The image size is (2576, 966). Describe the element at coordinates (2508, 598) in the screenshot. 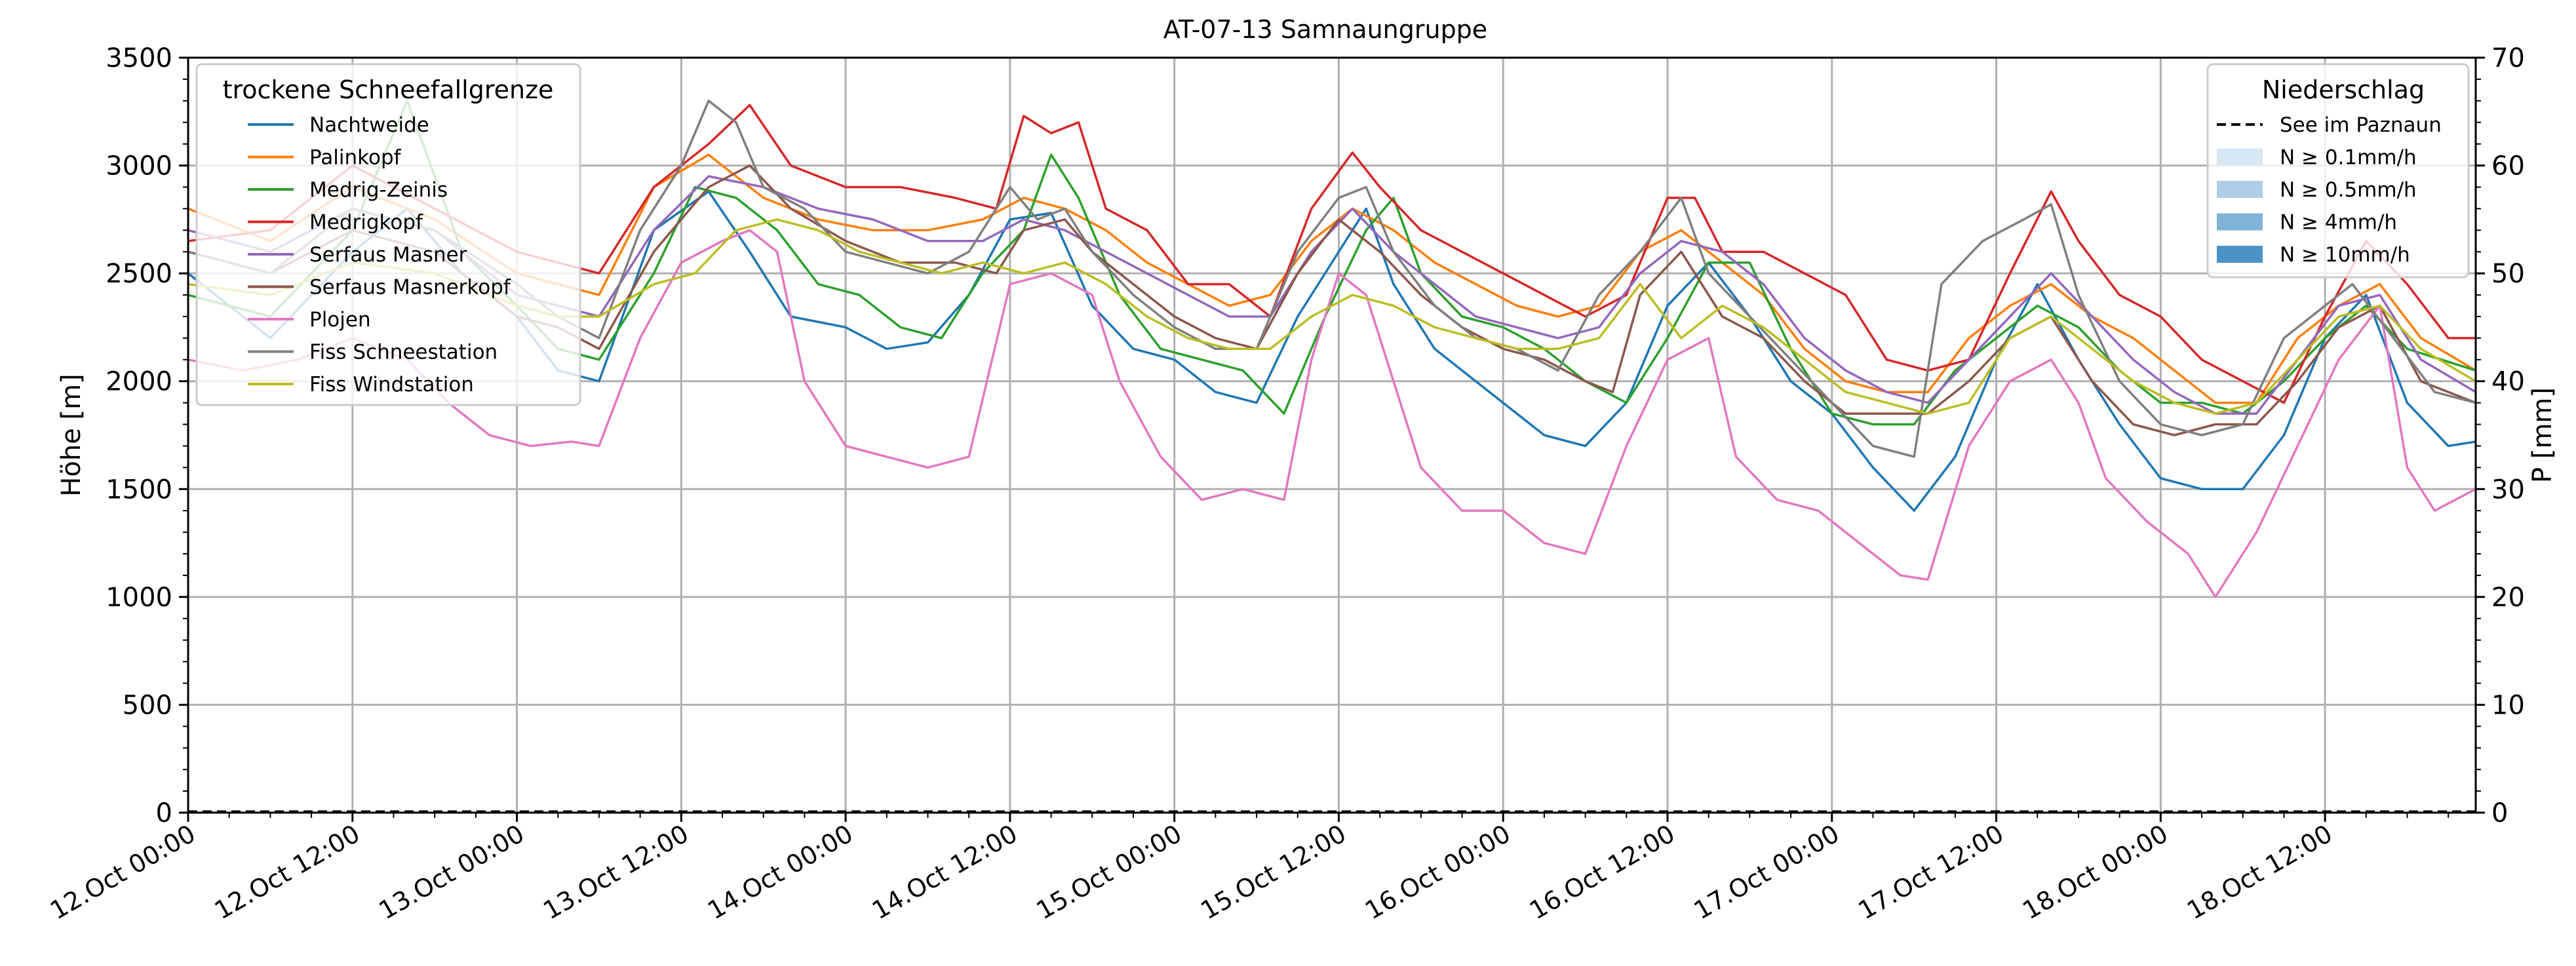

I see `y2-tick-label: 20` at that location.